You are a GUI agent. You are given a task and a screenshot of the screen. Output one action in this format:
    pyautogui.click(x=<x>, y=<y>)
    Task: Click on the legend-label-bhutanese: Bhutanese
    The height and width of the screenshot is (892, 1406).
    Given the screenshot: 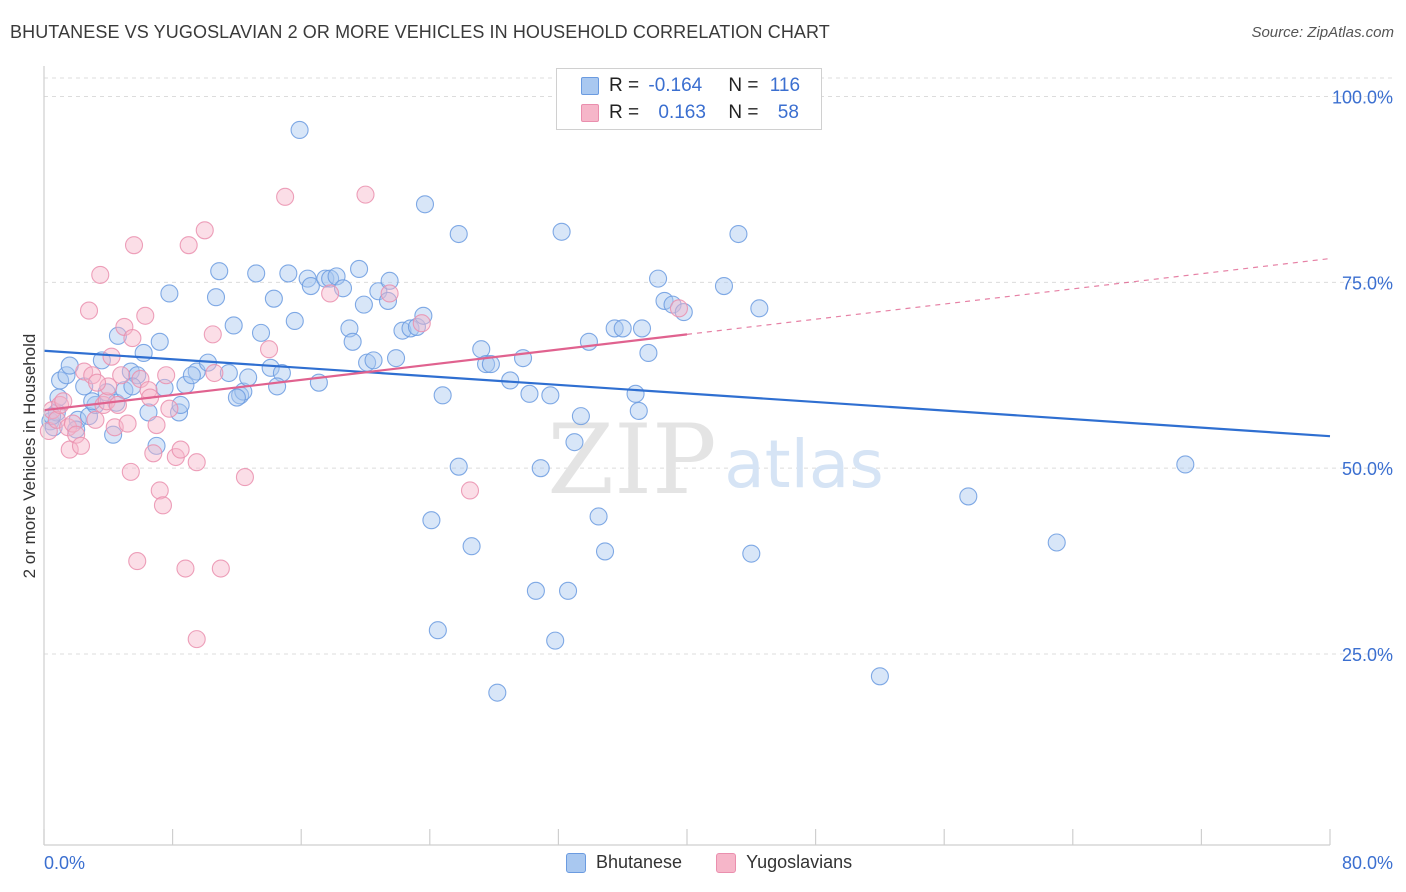 What is the action you would take?
    pyautogui.click(x=639, y=862)
    